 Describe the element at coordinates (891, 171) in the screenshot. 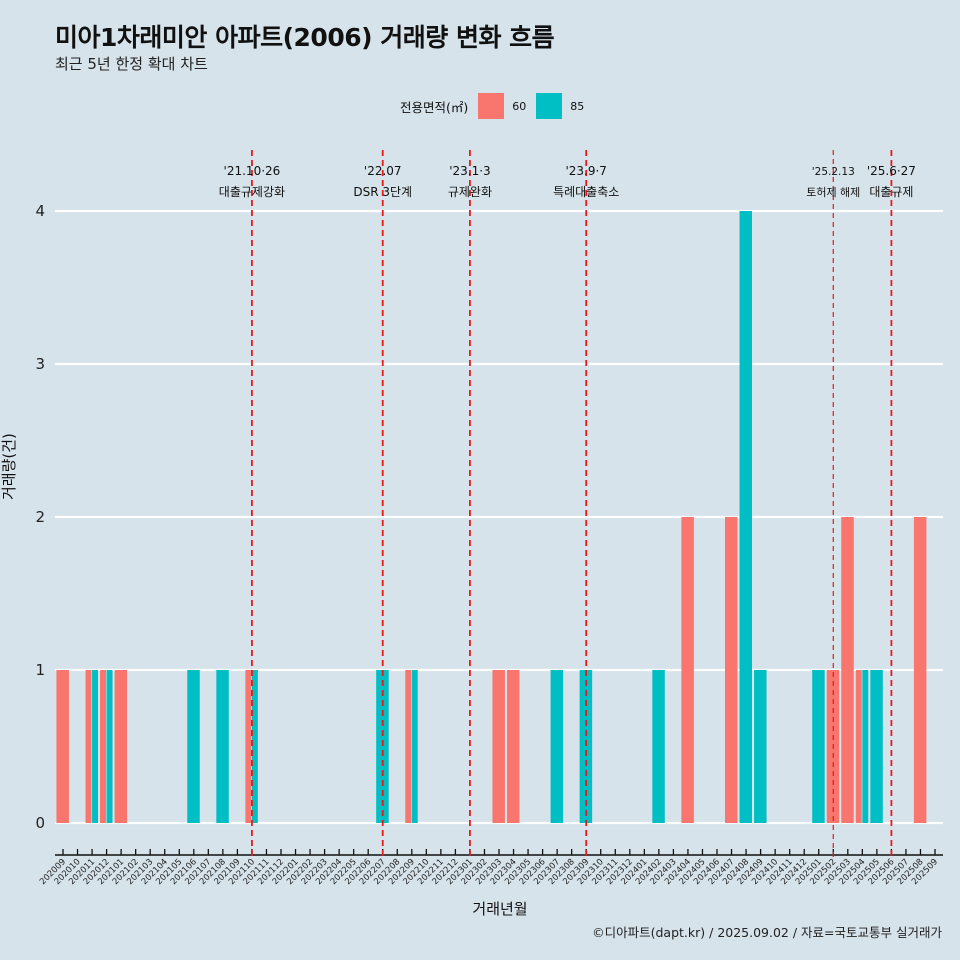

I see `event-date-label: '25.6·27` at that location.